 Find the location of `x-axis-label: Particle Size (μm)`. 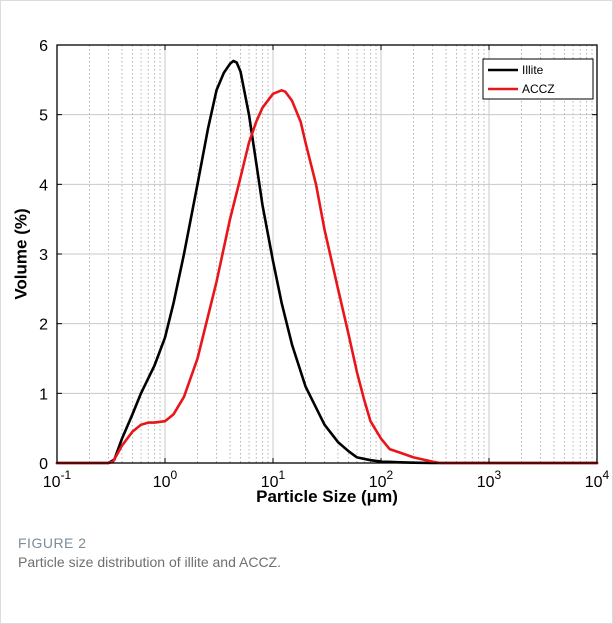

x-axis-label: Particle Size (μm) is located at coordinates (327, 496).